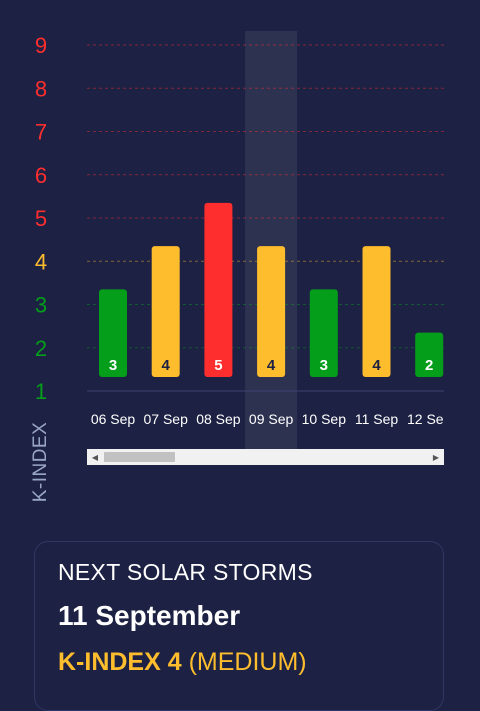  Describe the element at coordinates (436, 457) in the screenshot. I see `scroll-right-arrow-icon: ▶` at that location.